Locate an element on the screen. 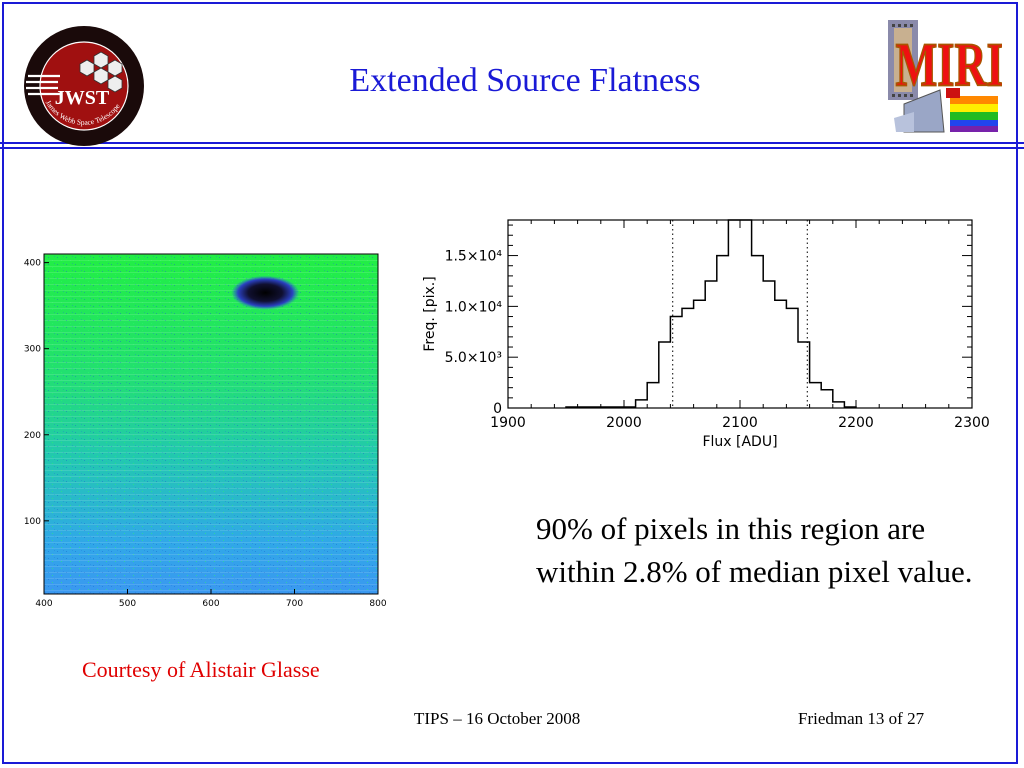 The width and height of the screenshot is (1024, 768). x-axis-label: Flux [ADU] is located at coordinates (739, 442).